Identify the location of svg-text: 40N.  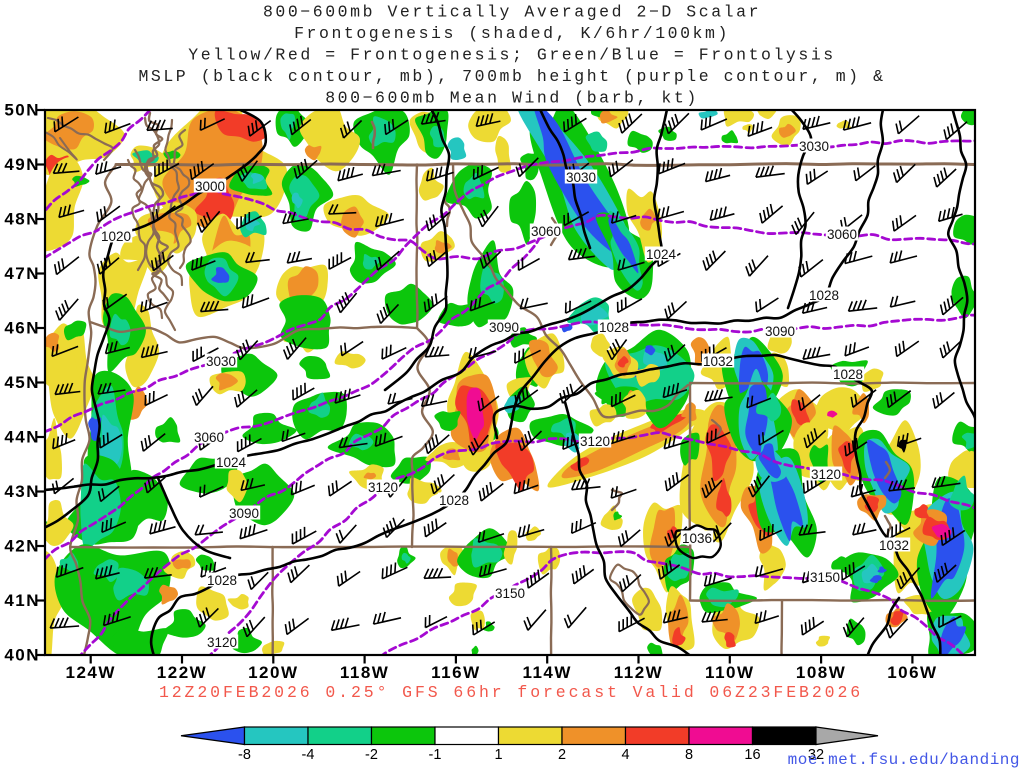
(22, 655).